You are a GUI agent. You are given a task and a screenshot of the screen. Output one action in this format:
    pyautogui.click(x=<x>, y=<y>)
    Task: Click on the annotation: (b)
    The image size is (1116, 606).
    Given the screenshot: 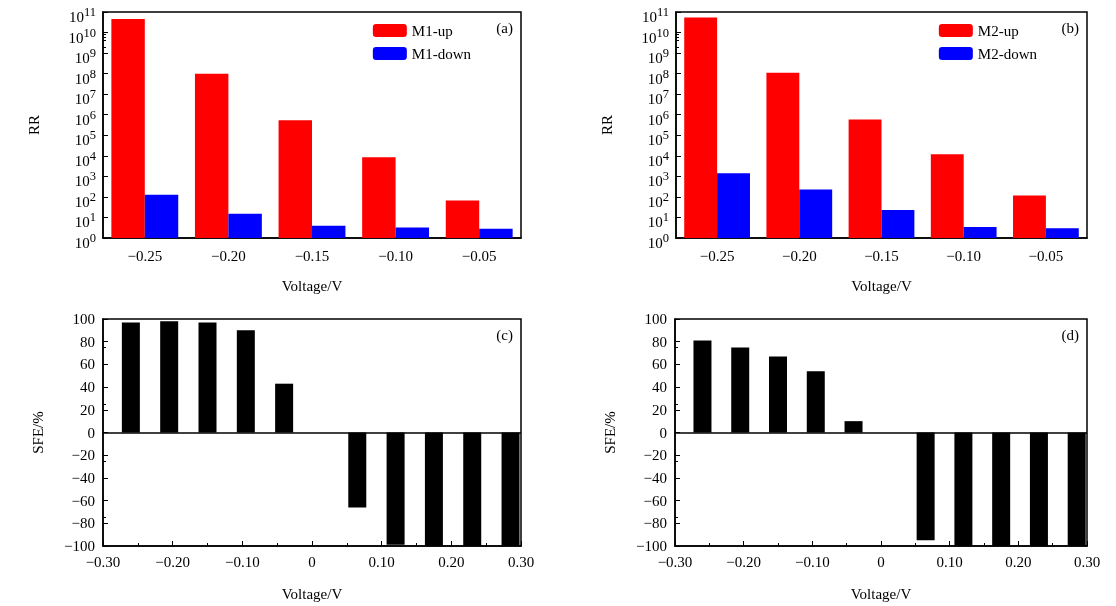 What is the action you would take?
    pyautogui.click(x=1070, y=28)
    